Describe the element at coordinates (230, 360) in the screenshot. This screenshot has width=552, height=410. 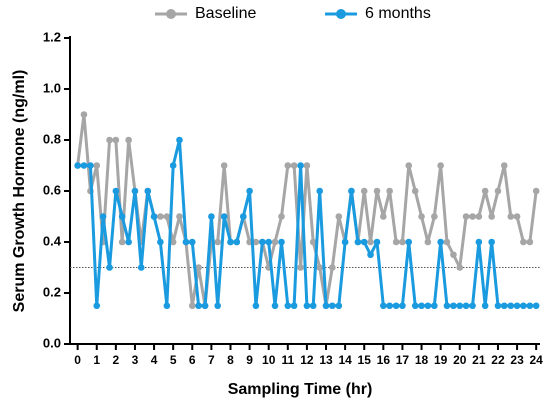
I see `x-tick-label: 8` at that location.